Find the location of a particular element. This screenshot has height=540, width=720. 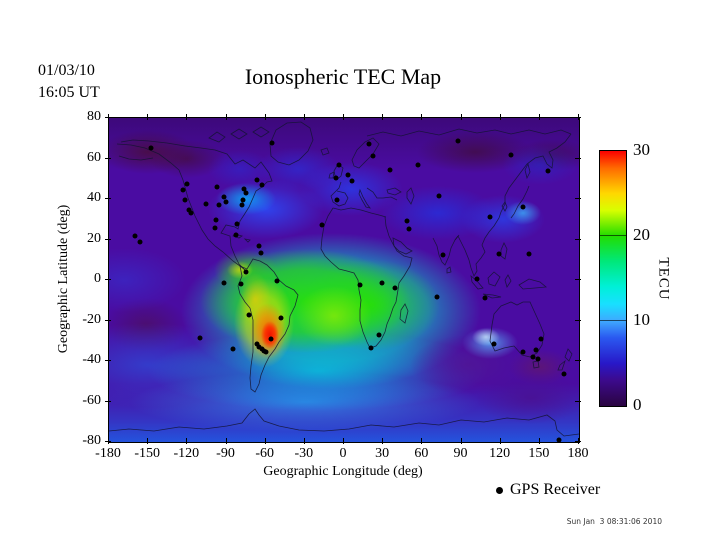

y-tick-label: -60 is located at coordinates (91, 400).